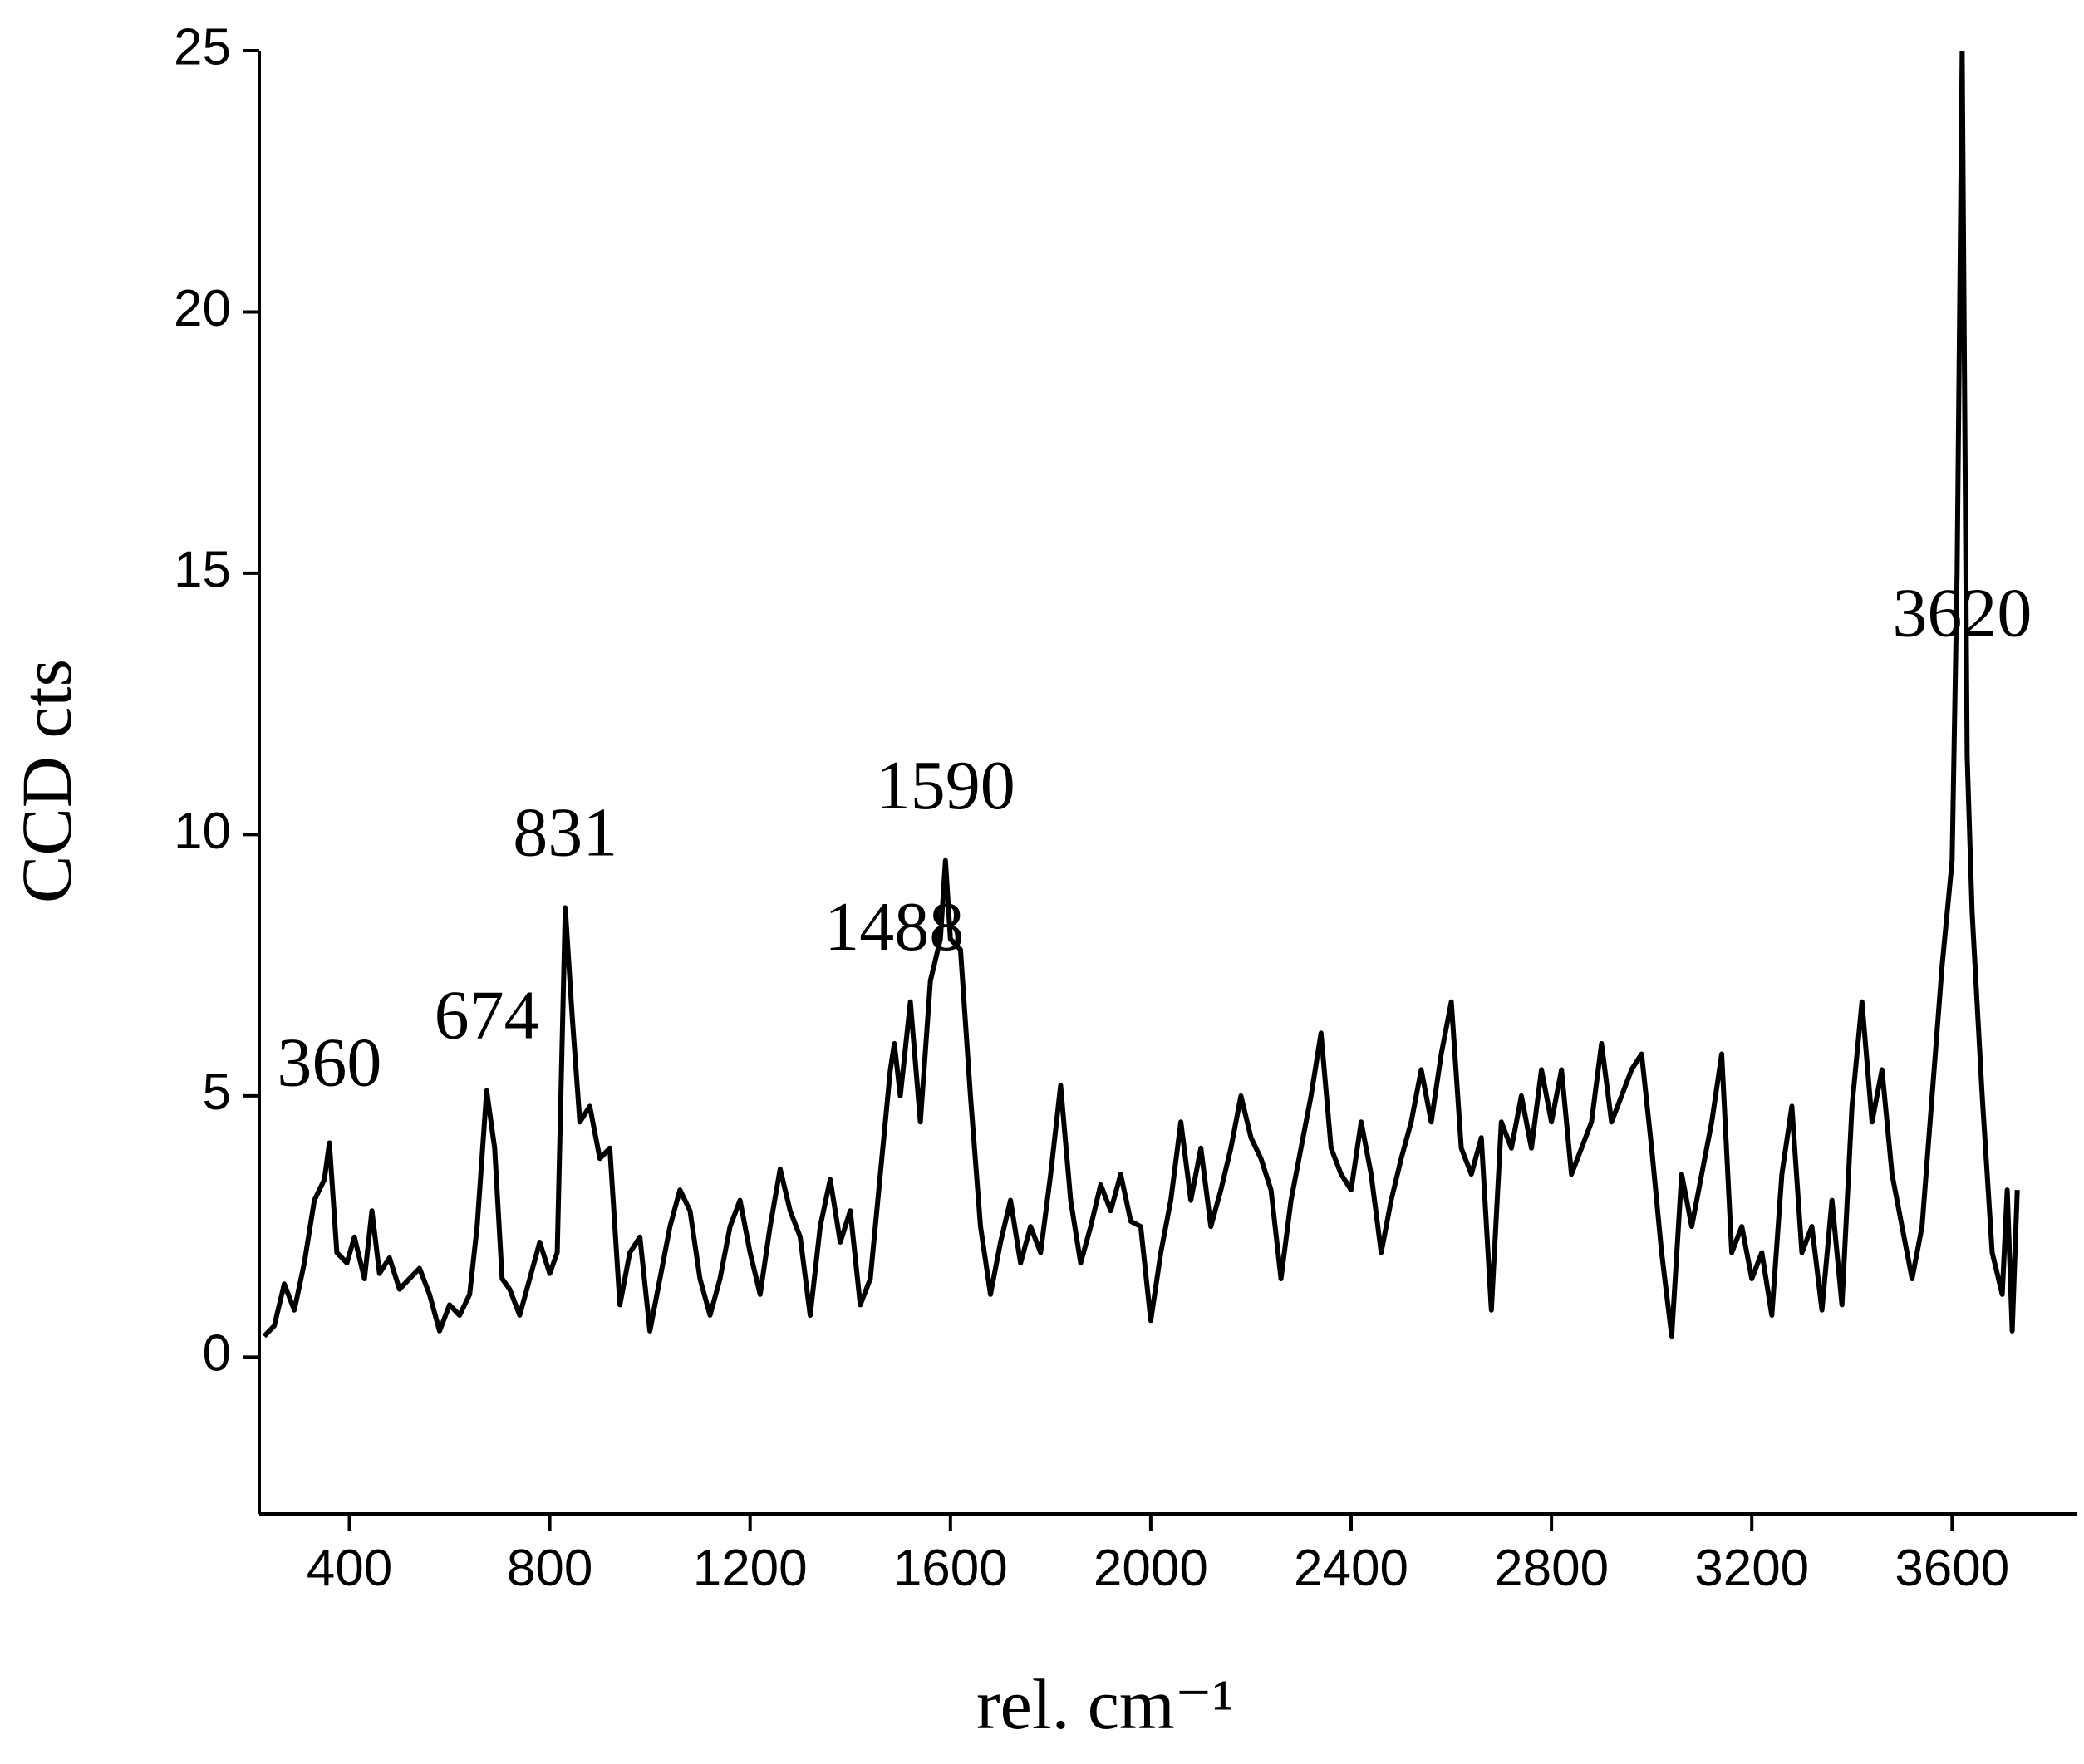 The width and height of the screenshot is (2084, 1764). Describe the element at coordinates (203, 308) in the screenshot. I see `y-tick-label: 20` at that location.